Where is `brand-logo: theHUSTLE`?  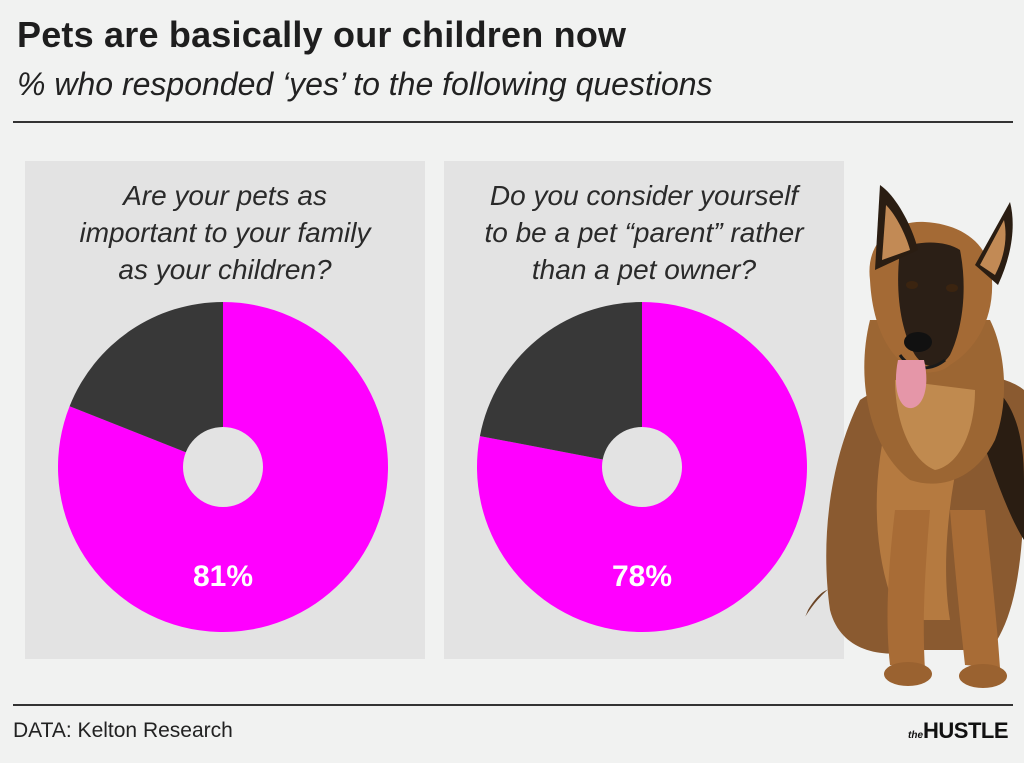 brand-logo: theHUSTLE is located at coordinates (958, 731).